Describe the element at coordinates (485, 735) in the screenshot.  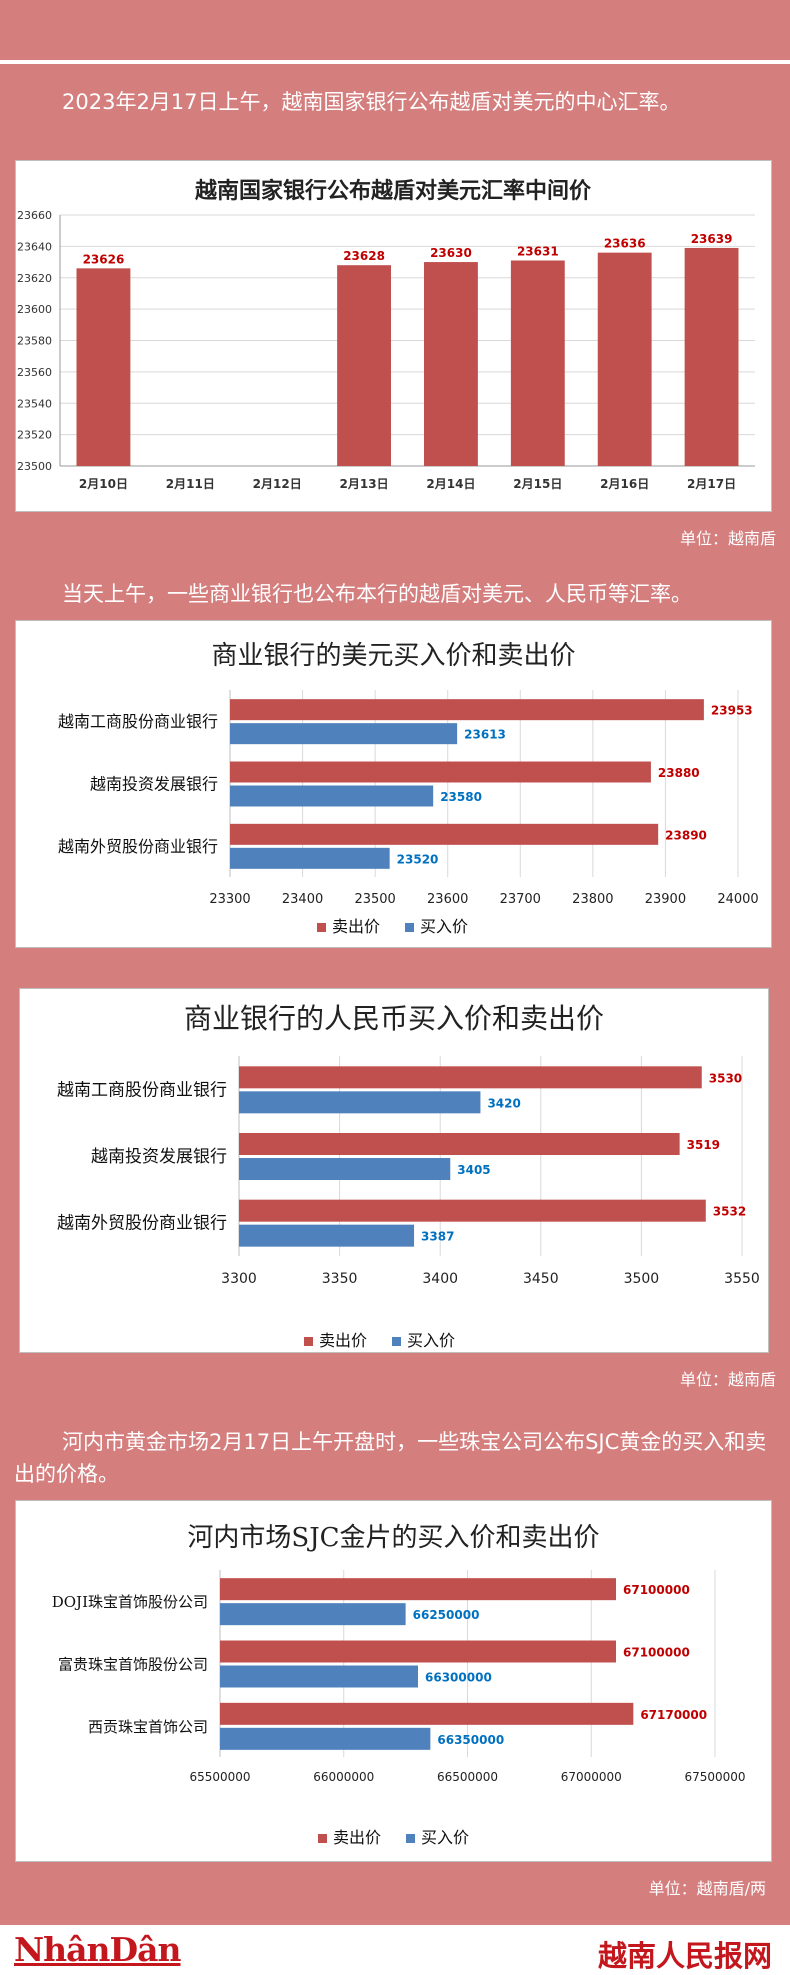
I see `buy-data-label: 23613` at that location.